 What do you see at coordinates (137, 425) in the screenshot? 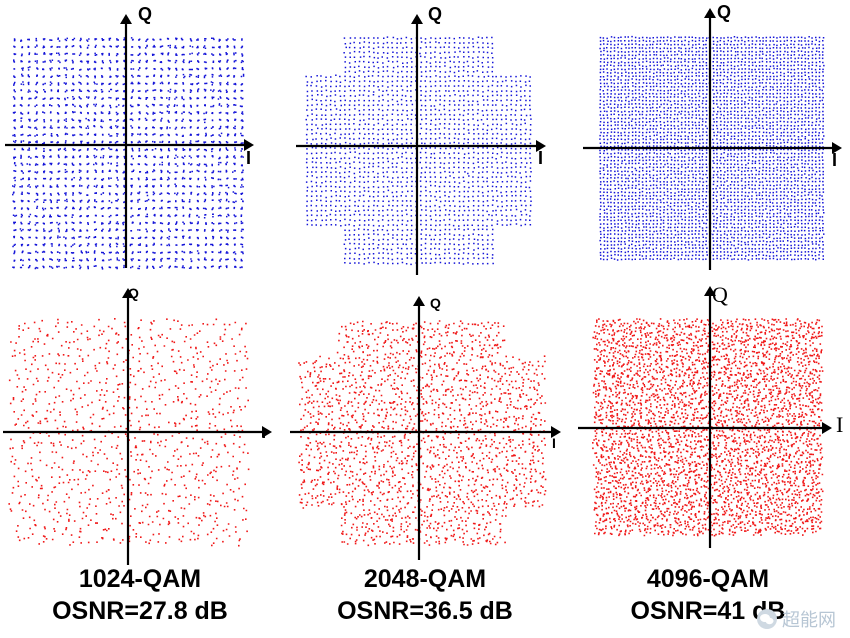
I see `constellation-panel-1024-qam-received: IQ` at bounding box center [137, 425].